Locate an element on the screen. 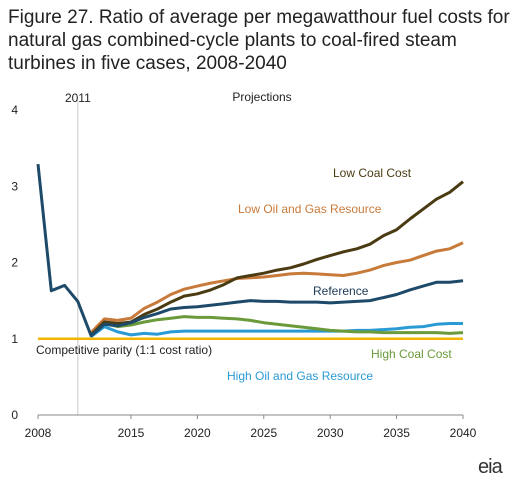 This screenshot has width=525, height=484. y-tick-label: 2 is located at coordinates (14, 263).